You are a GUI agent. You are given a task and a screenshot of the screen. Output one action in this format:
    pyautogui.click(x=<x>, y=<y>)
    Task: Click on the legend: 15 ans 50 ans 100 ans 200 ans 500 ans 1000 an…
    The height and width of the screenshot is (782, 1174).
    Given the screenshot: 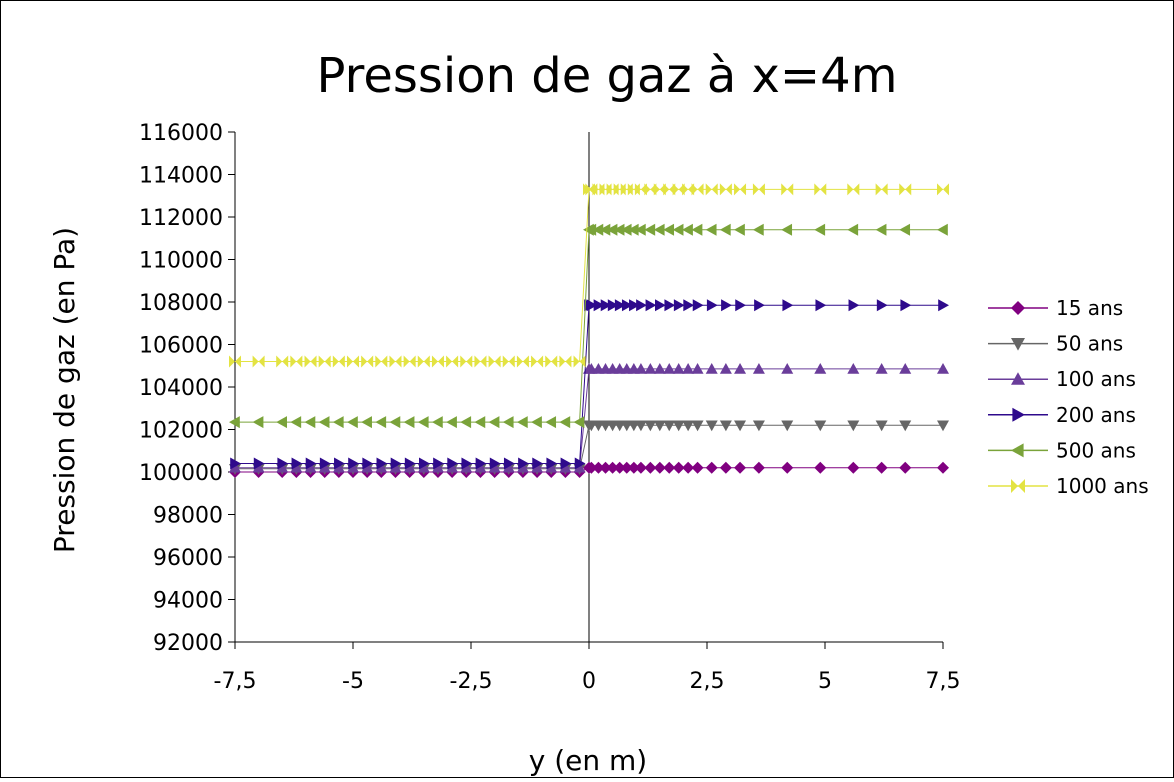 What is the action you would take?
    pyautogui.click(x=1068, y=397)
    